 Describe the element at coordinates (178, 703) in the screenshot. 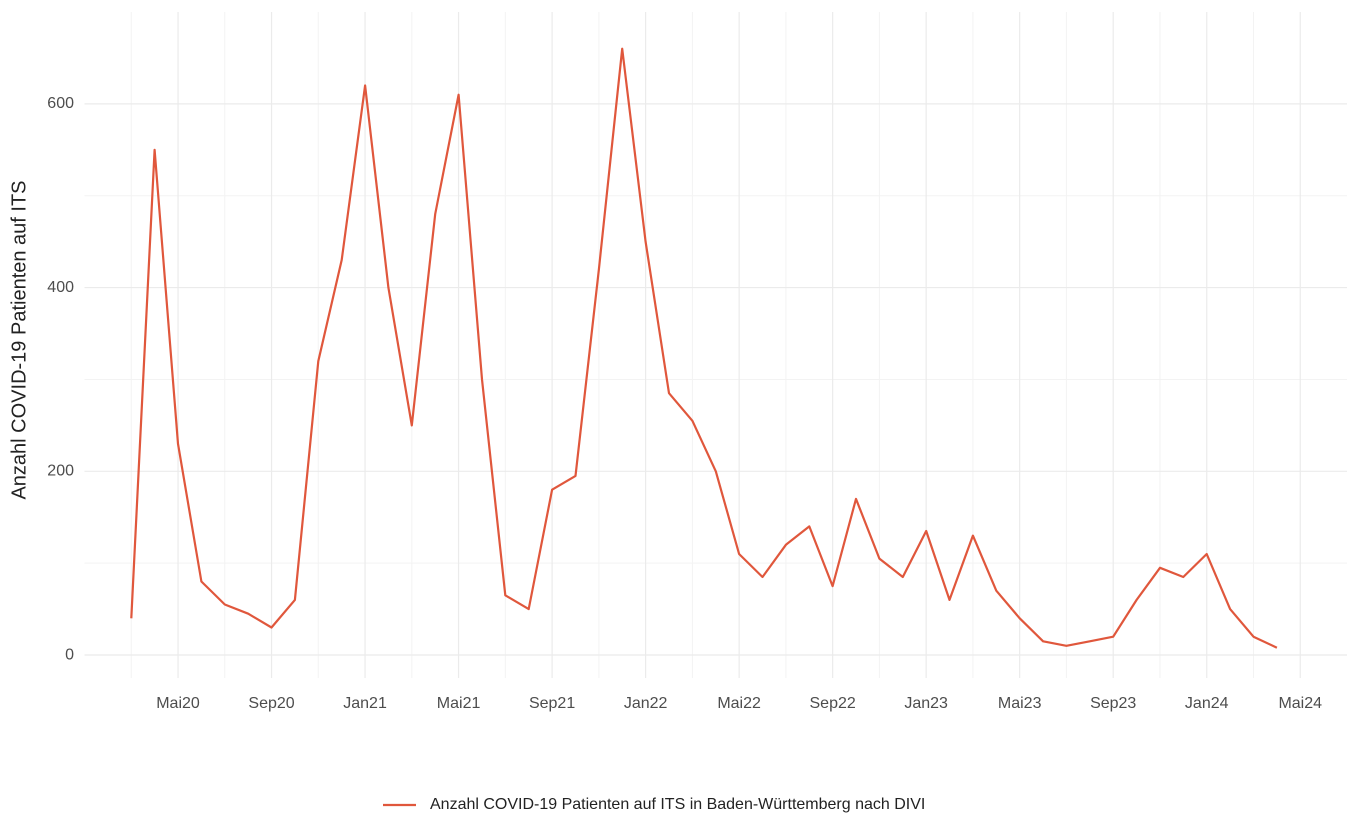

I see `x-tick-label: Mai20` at that location.